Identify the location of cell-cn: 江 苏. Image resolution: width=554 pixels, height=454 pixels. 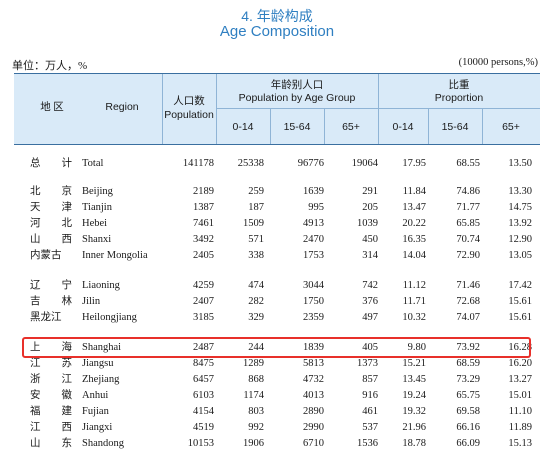
(51, 363).